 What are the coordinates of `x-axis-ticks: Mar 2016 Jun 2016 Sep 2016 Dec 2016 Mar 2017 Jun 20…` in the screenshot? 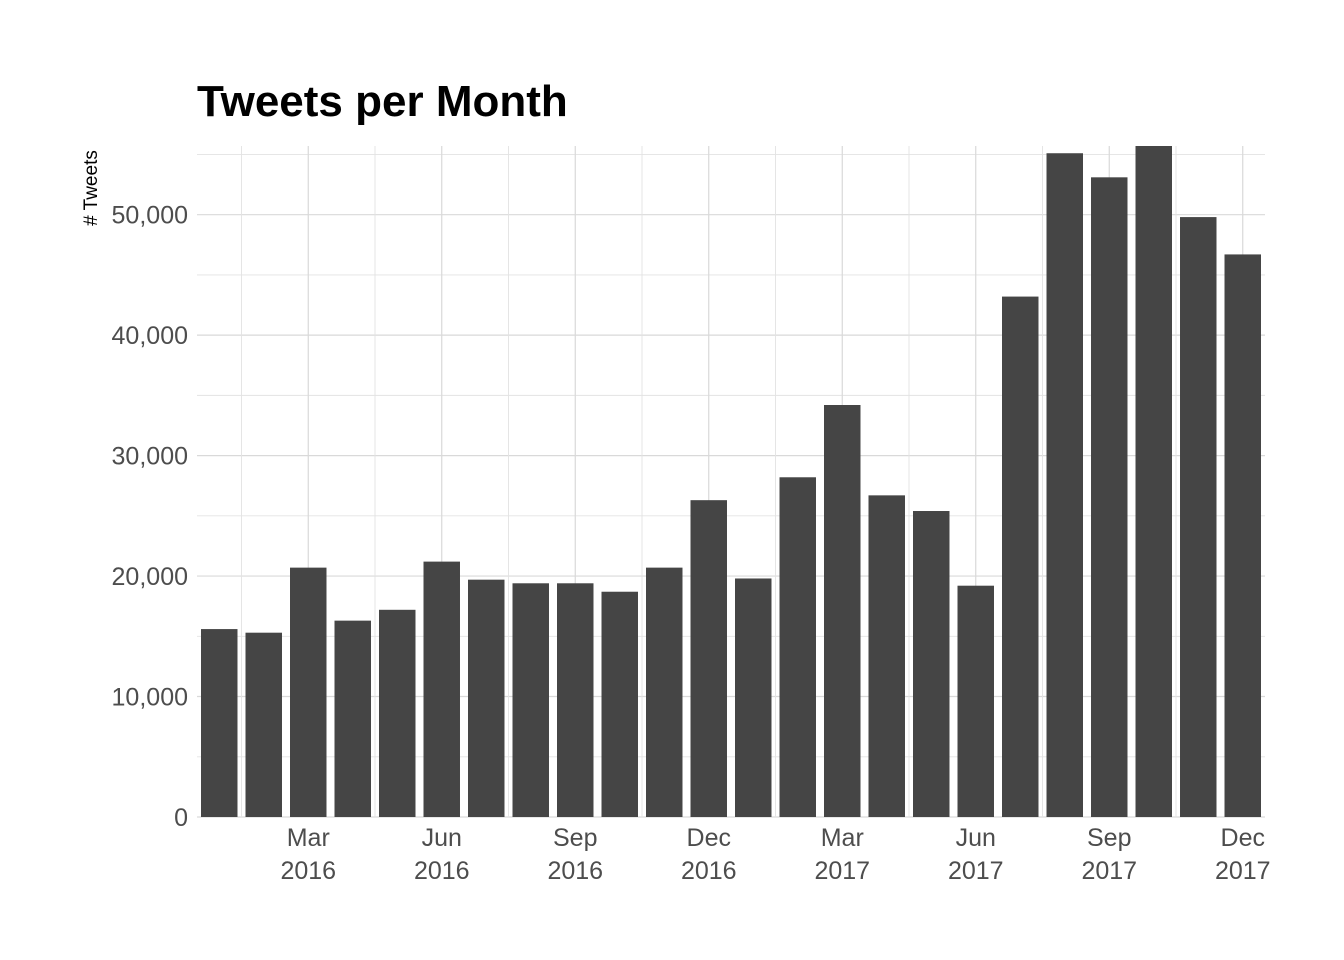 It's located at (775, 854).